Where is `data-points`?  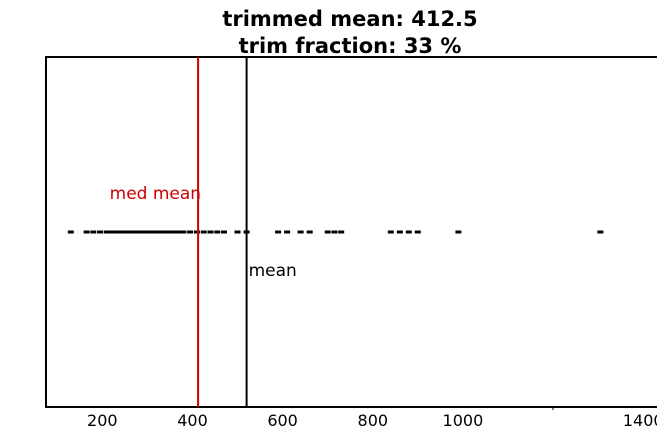
data-points is located at coordinates (335, 232).